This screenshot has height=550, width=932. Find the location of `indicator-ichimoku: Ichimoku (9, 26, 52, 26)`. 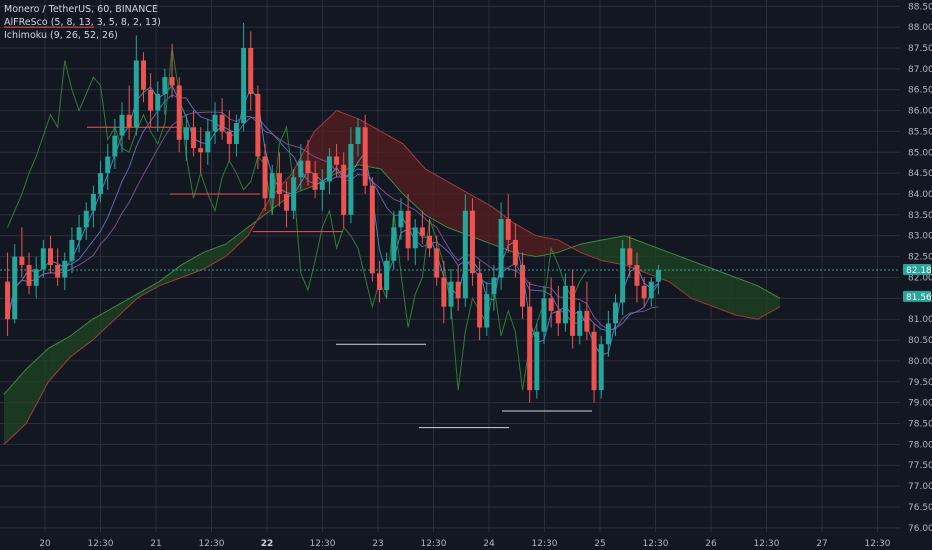

indicator-ichimoku: Ichimoku (9, 26, 52, 26) is located at coordinates (61, 35).